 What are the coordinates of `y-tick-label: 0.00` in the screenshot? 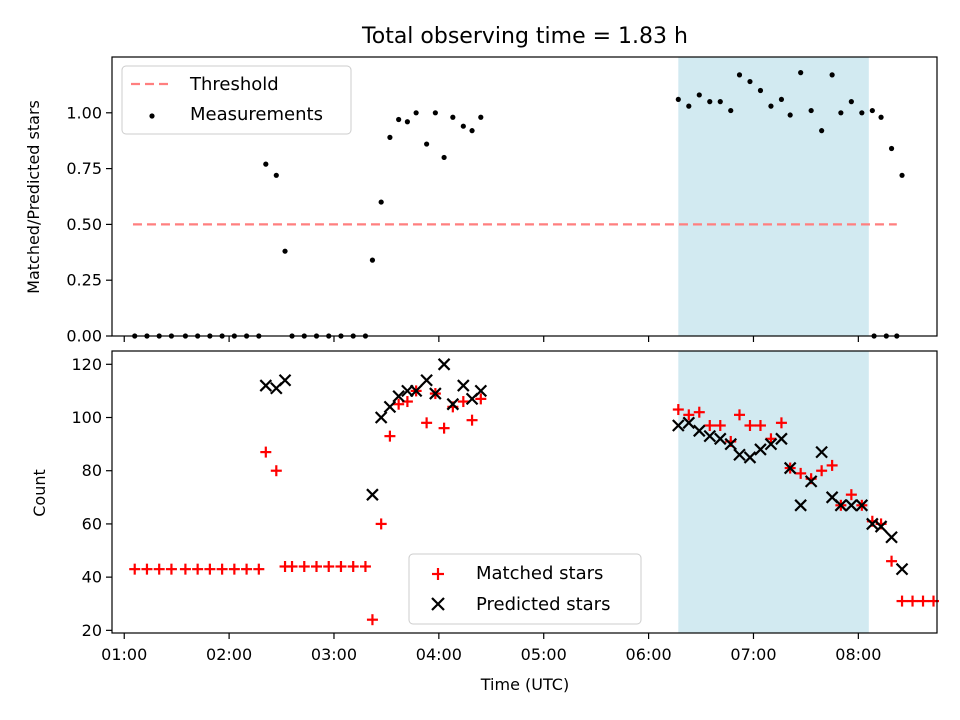 It's located at (84, 336).